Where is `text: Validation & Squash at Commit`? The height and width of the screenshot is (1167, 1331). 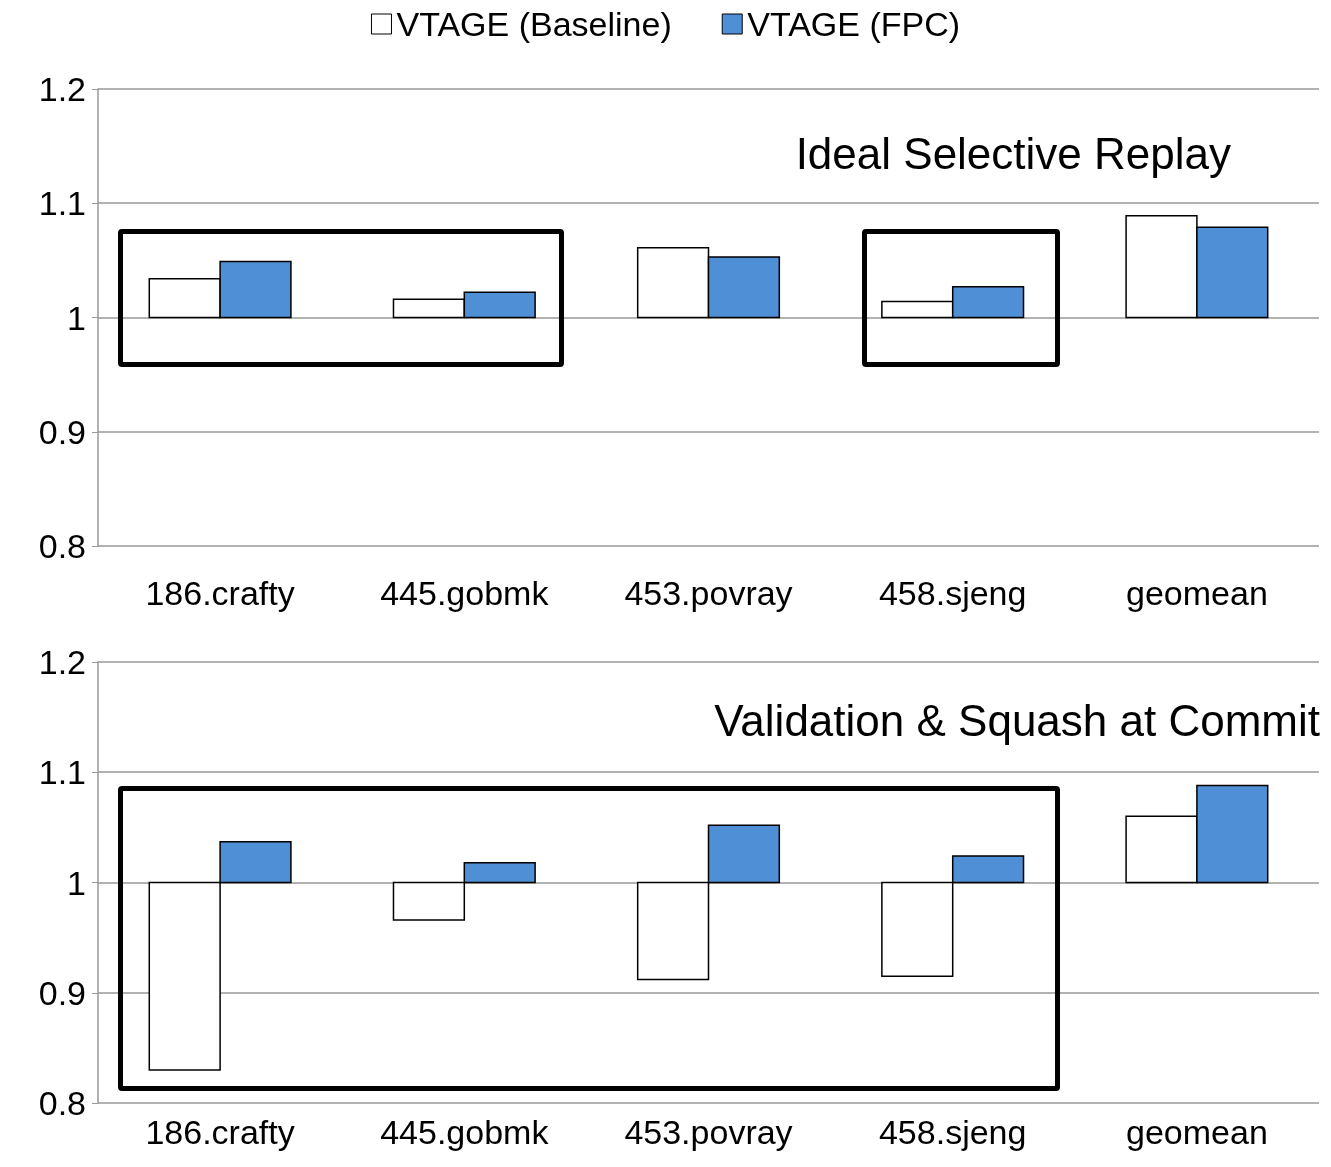 text: Validation & Squash at Commit is located at coordinates (1017, 720).